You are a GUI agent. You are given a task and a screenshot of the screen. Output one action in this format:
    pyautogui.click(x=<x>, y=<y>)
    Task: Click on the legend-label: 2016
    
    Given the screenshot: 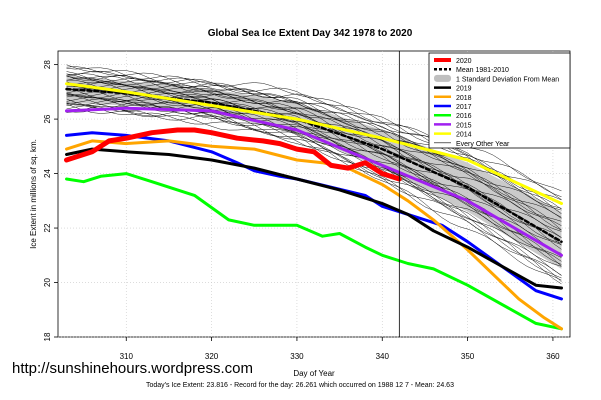 What is the action you would take?
    pyautogui.click(x=464, y=116)
    